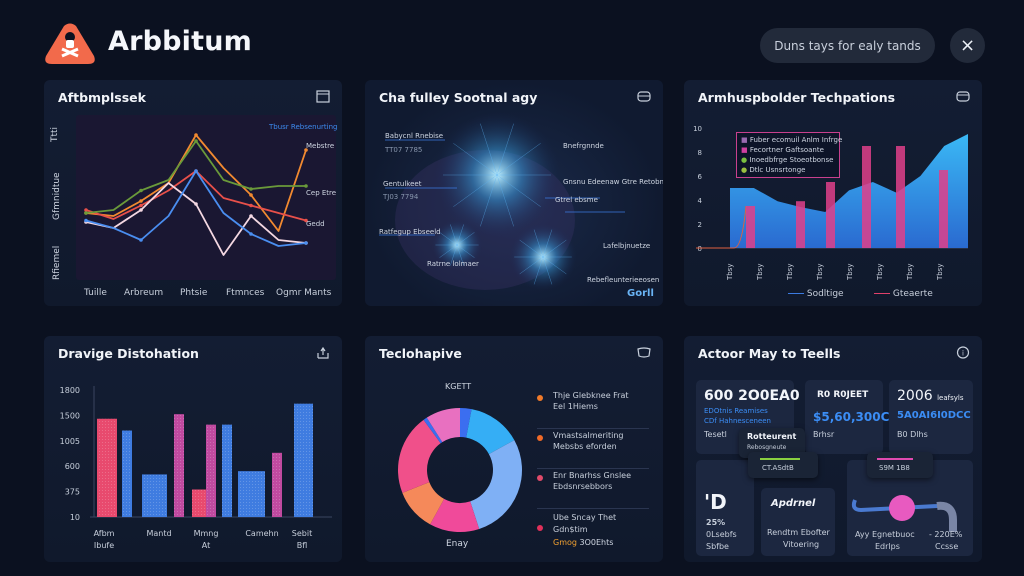 The width and height of the screenshot is (1024, 576). I want to click on kpi-line: Vitoering, so click(801, 544).